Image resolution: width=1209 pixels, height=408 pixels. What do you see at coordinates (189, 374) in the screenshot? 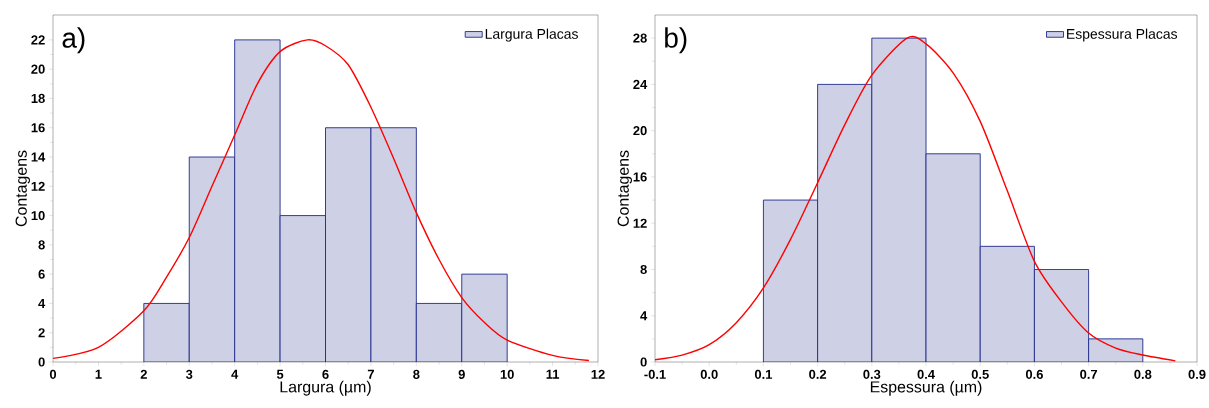
I see `x-tick-label: 3` at bounding box center [189, 374].